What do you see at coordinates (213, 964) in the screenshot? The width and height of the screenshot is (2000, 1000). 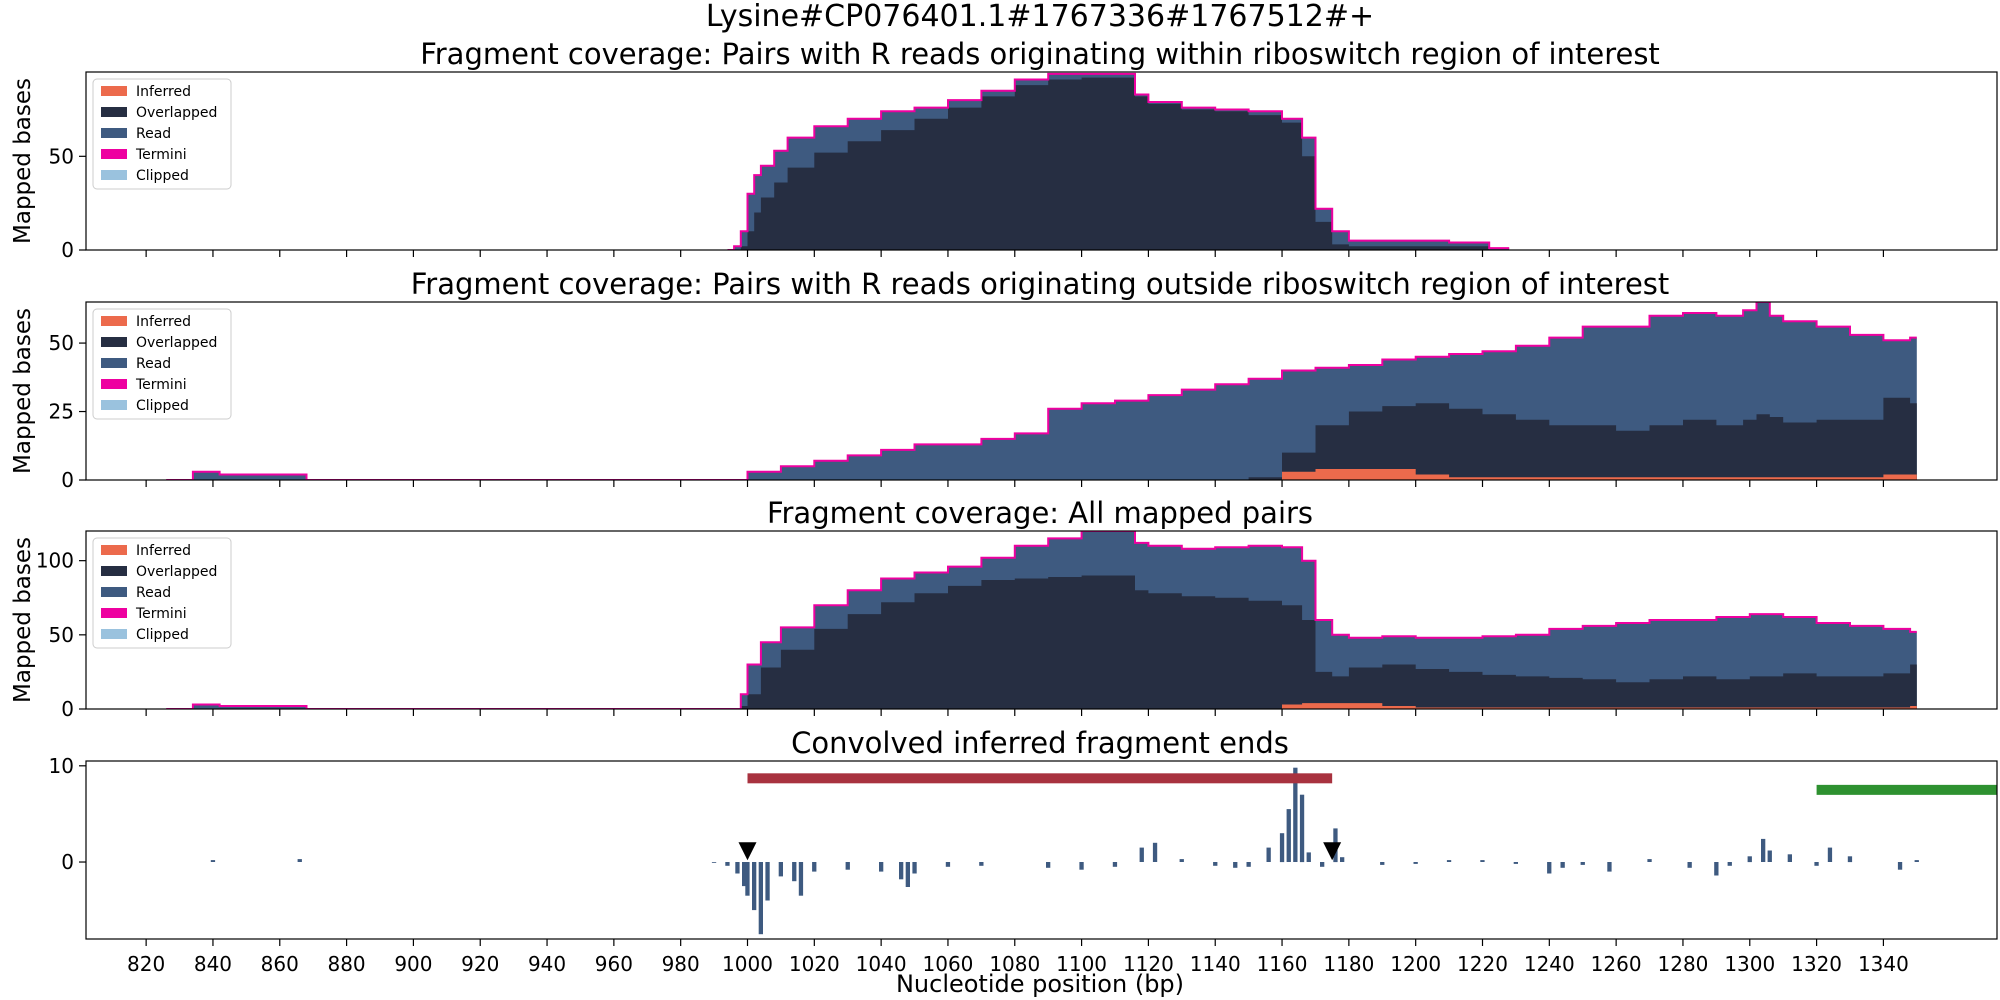 I see `x-tick-label: 840` at bounding box center [213, 964].